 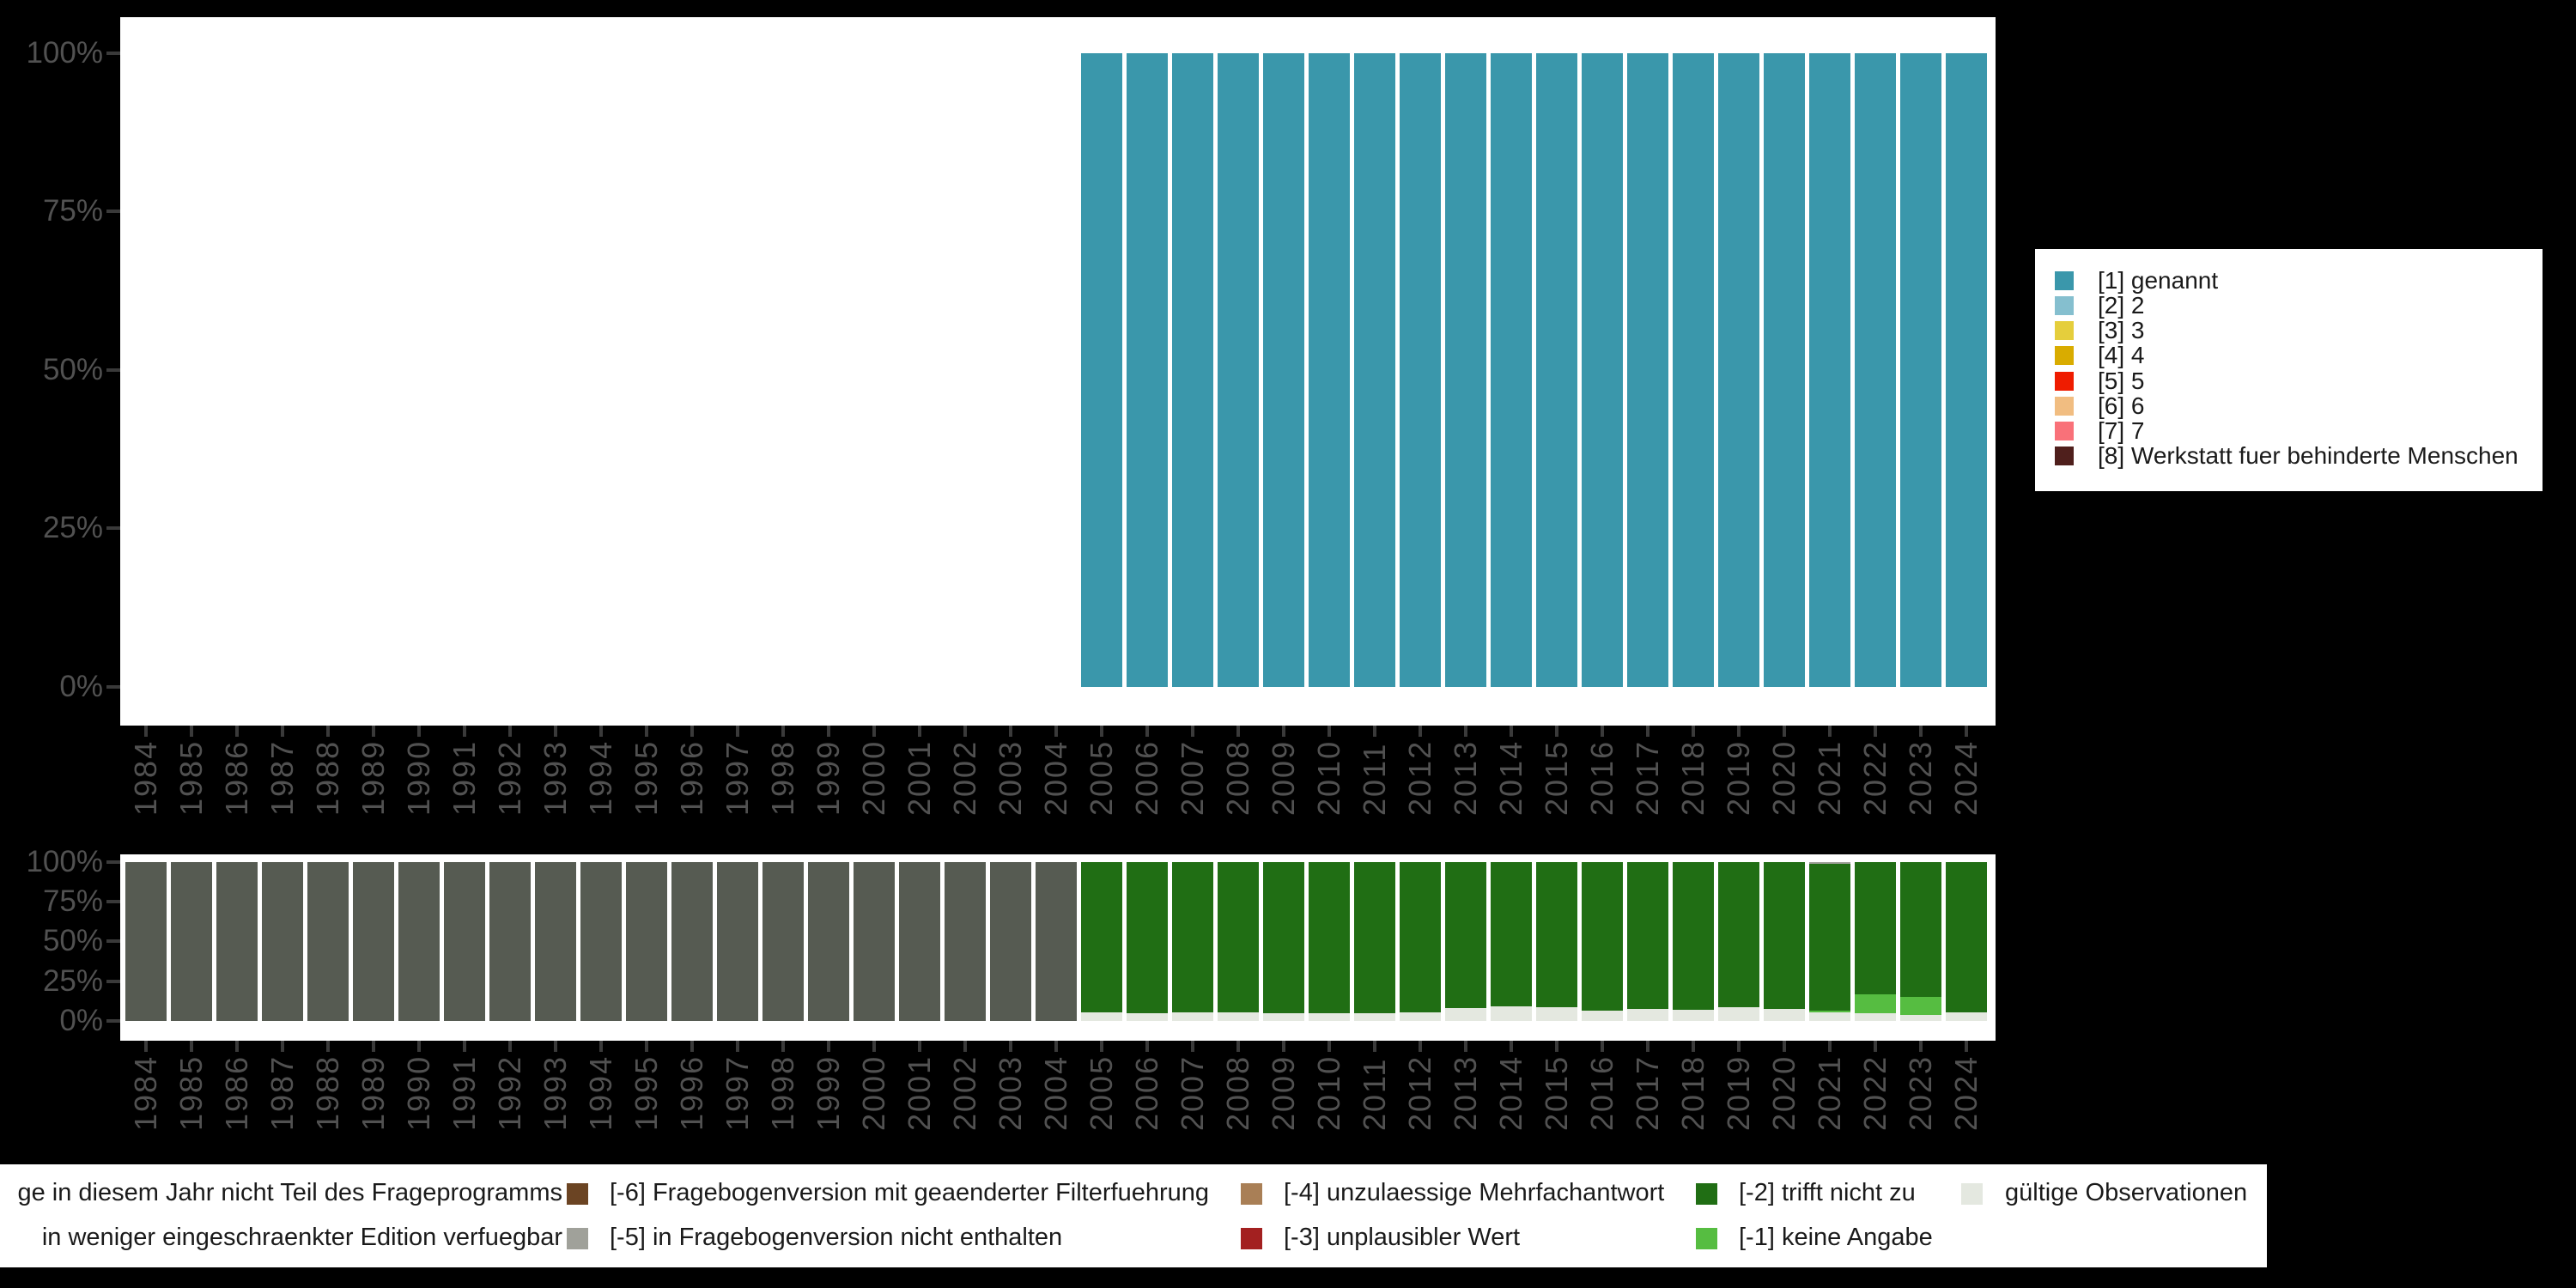 What do you see at coordinates (647, 1092) in the screenshot?
I see `bottom-chart-year-label: 1995` at bounding box center [647, 1092].